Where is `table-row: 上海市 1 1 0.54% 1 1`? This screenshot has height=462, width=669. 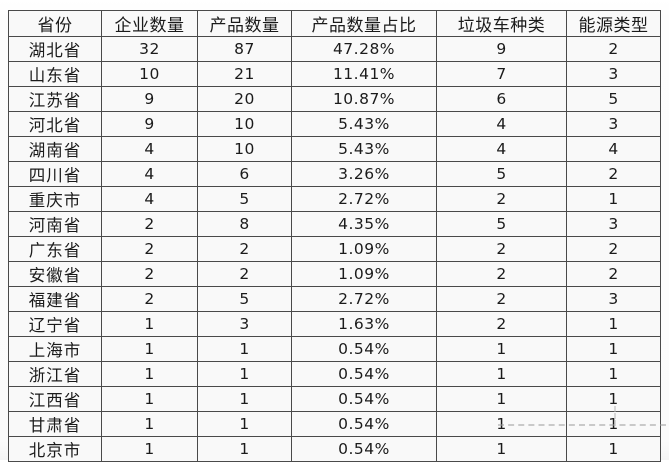 table-row: 上海市 1 1 0.54% 1 1 is located at coordinates (334, 349).